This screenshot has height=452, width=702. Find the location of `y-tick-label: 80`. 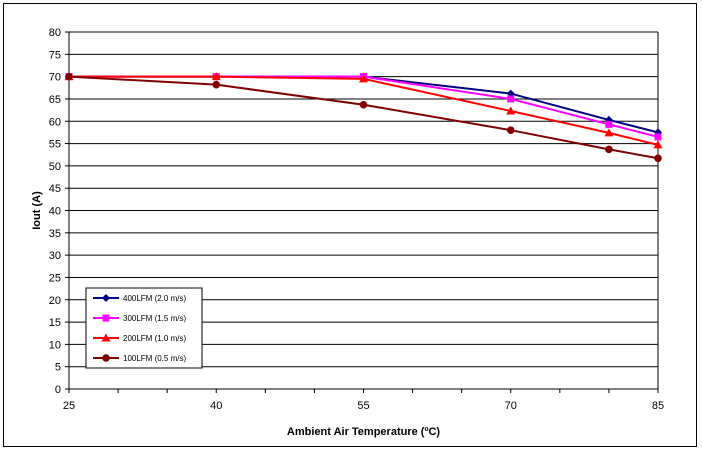

y-tick-label: 80 is located at coordinates (55, 33).